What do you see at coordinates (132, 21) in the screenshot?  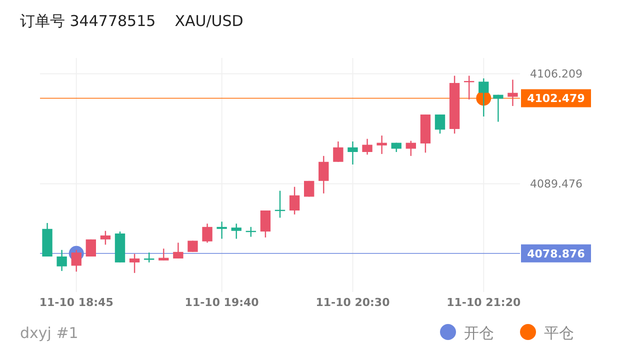 I see `chart-title: 订单号 344778515 XAU/USD` at bounding box center [132, 21].